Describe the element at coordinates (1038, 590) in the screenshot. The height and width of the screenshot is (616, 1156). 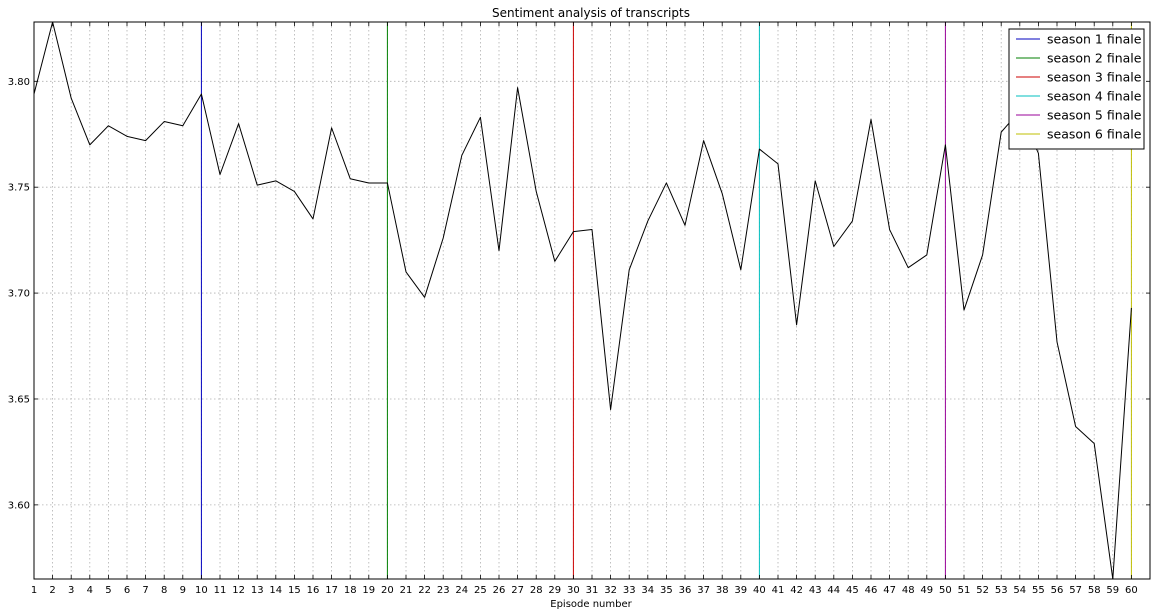
I see `x-tick-label: 55` at that location.